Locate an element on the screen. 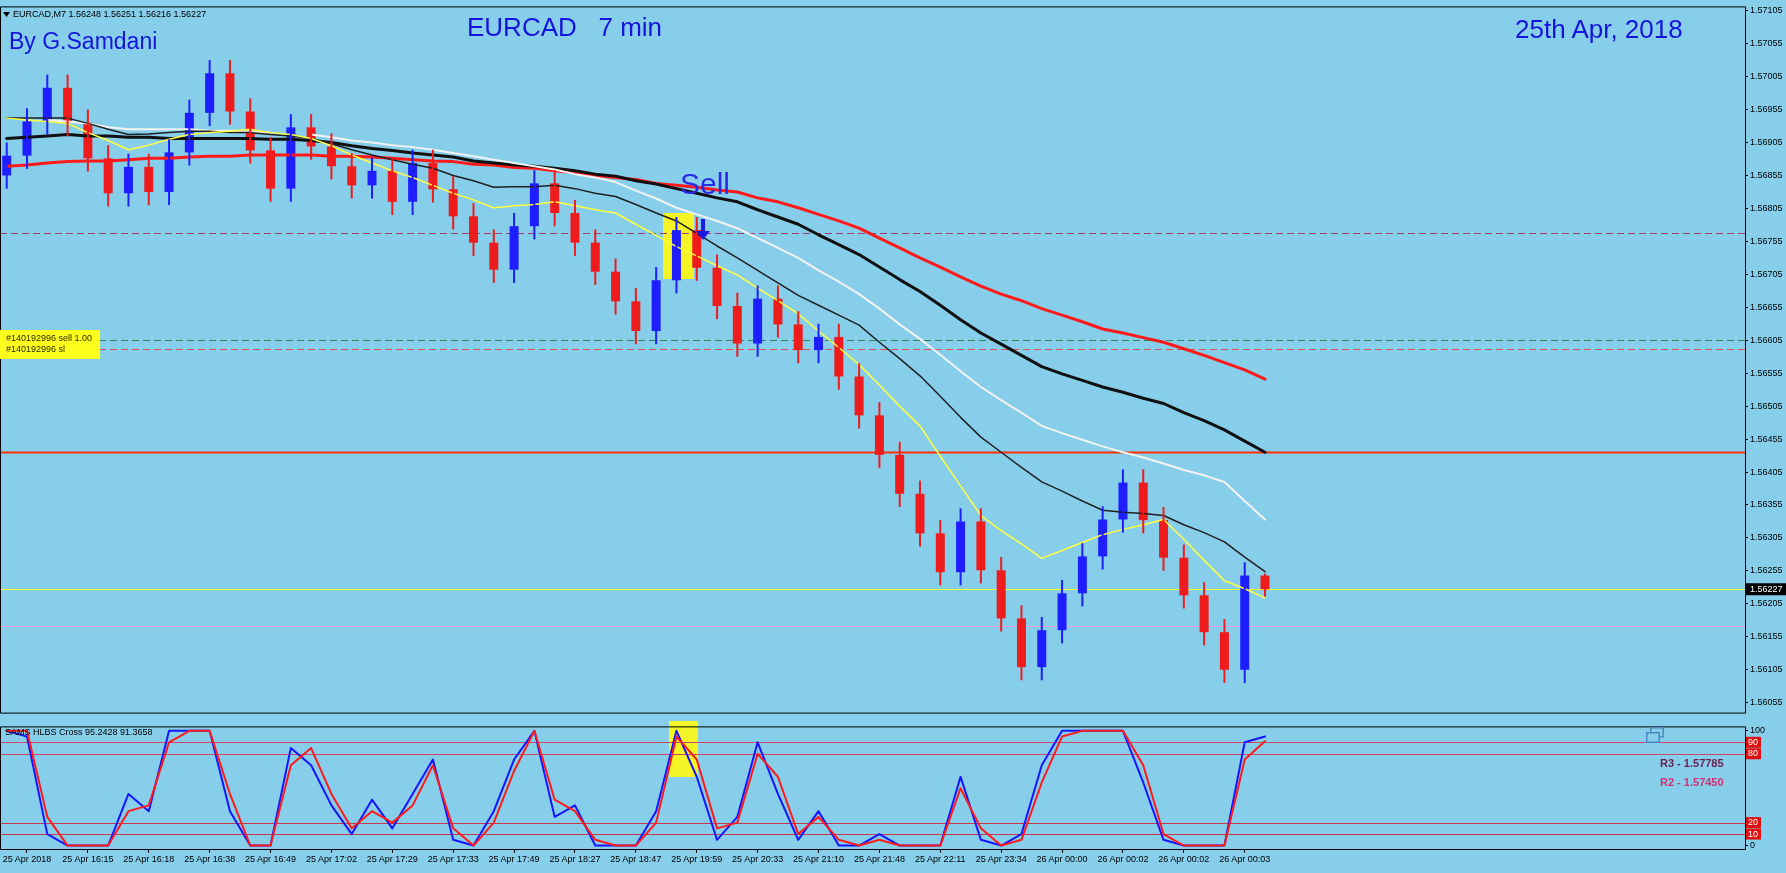 This screenshot has height=873, width=1786. ref-line-label: 20 is located at coordinates (1753, 822).